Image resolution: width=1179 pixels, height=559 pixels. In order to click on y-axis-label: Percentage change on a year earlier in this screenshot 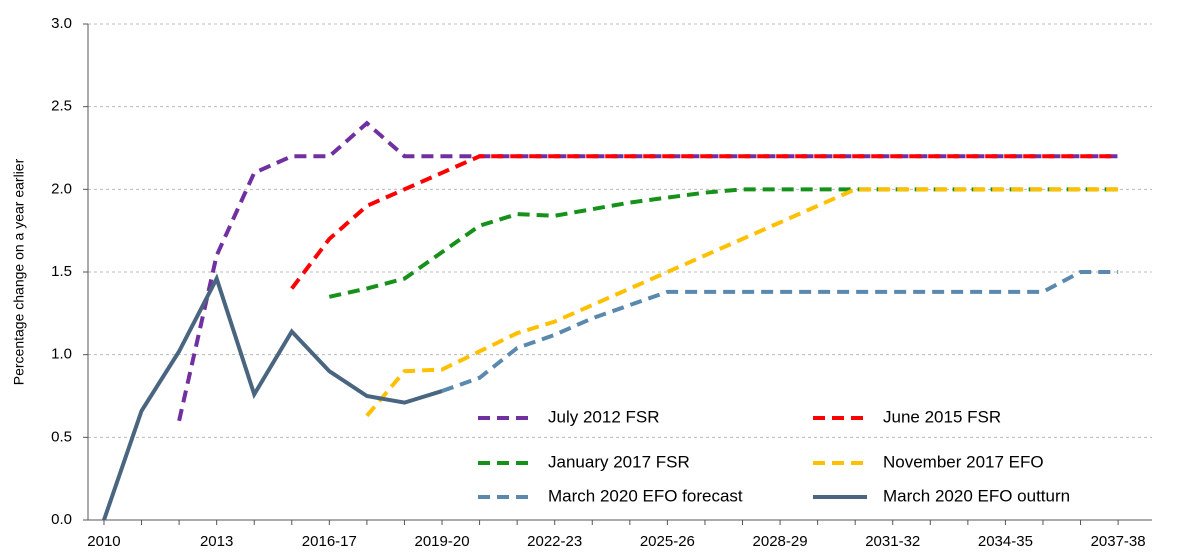, I will do `click(19, 271)`.